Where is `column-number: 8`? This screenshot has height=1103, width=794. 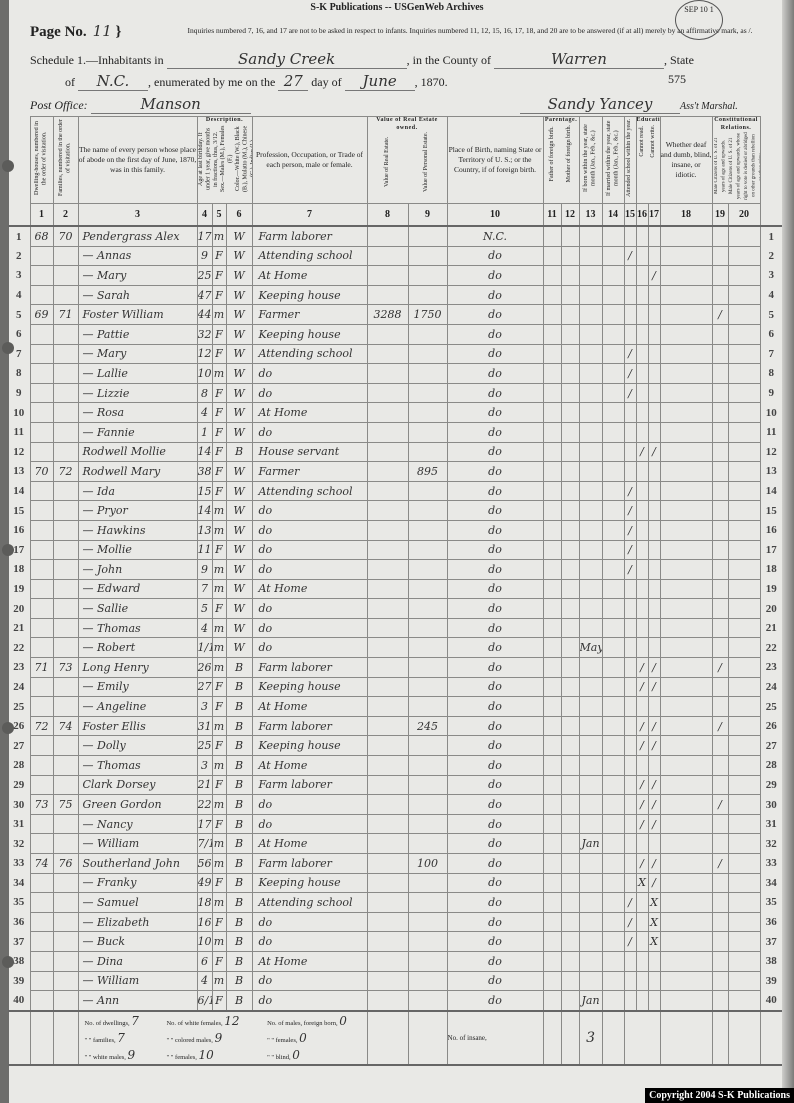 column-number: 8 is located at coordinates (387, 215).